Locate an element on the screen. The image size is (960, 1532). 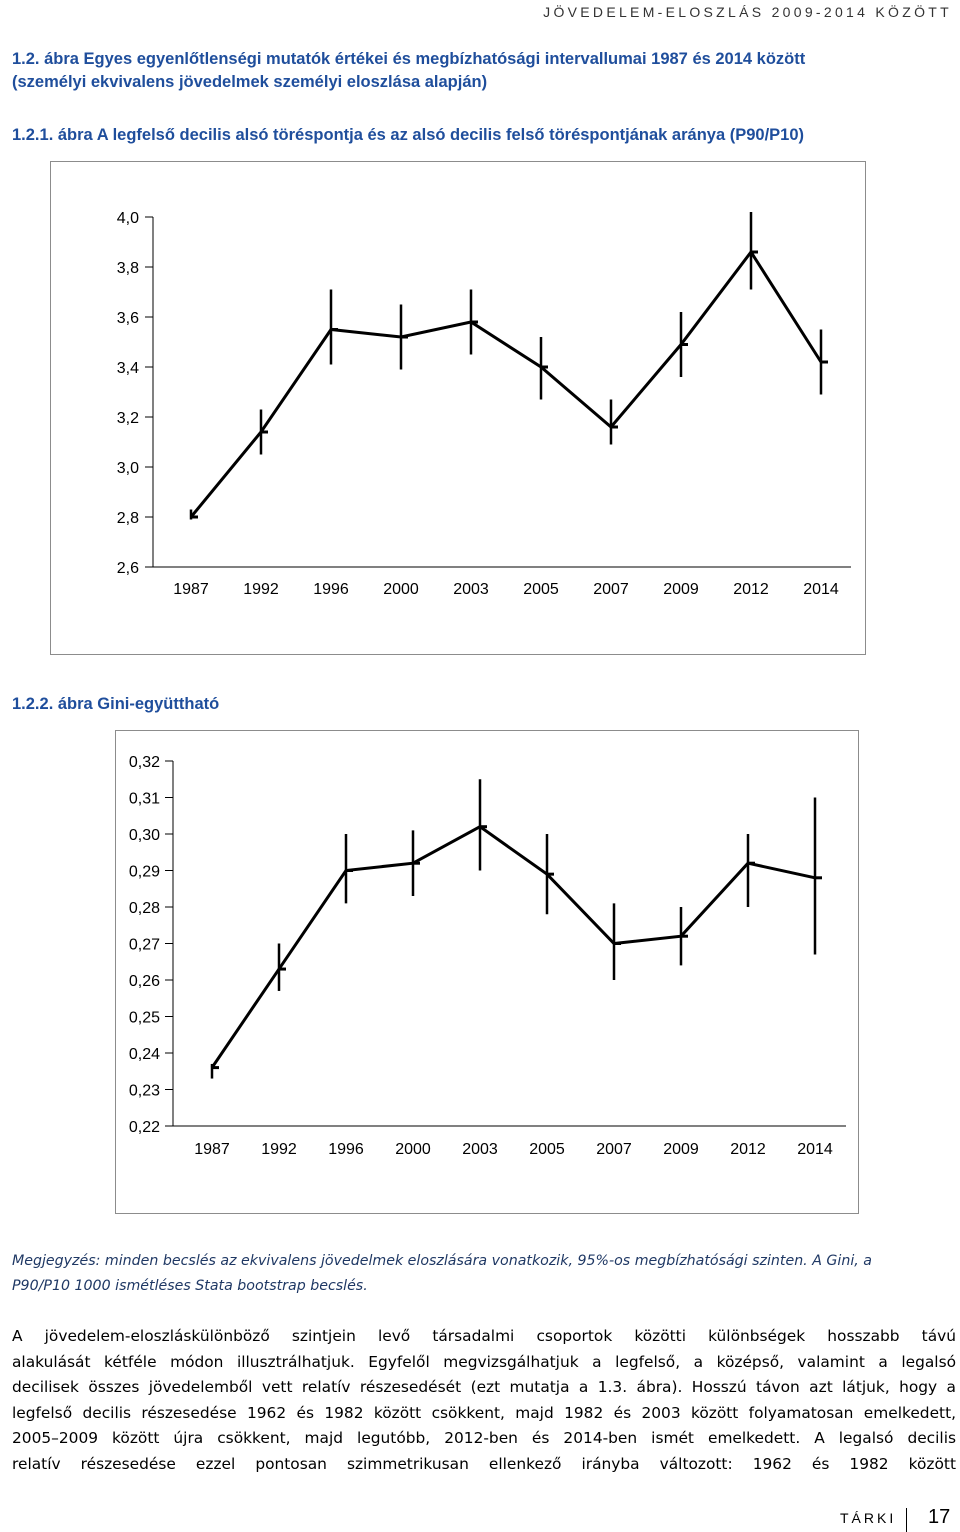
chart1-ytick-label: 2,8 is located at coordinates (128, 518).